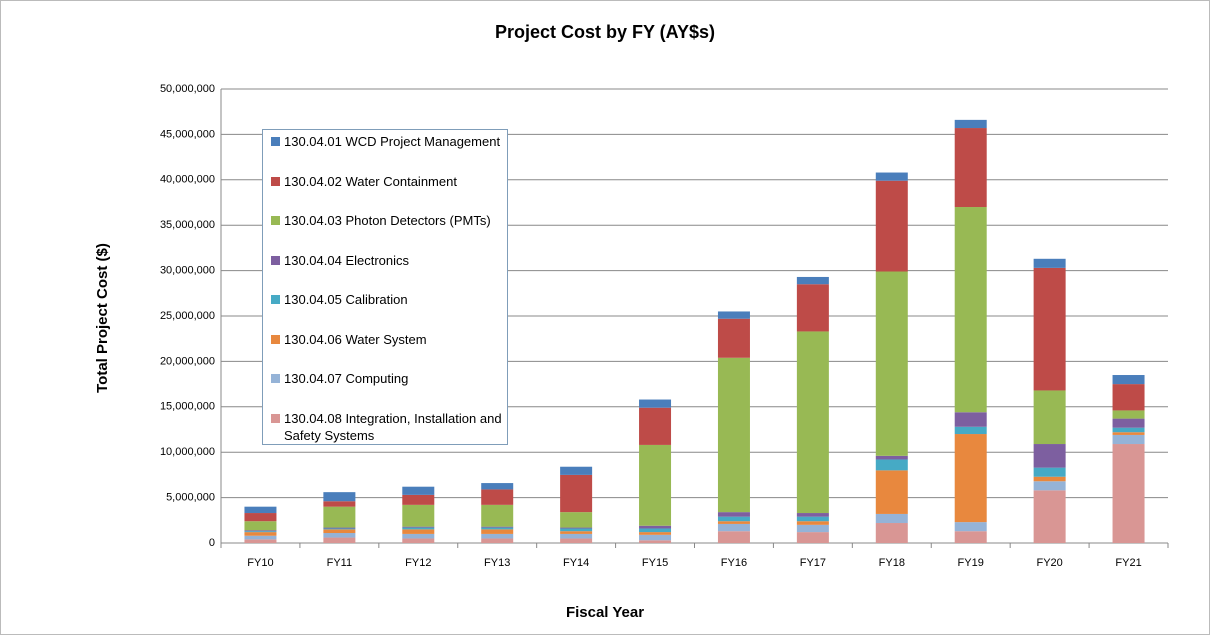  What do you see at coordinates (576, 563) in the screenshot?
I see `x-tick-label: FY14` at bounding box center [576, 563].